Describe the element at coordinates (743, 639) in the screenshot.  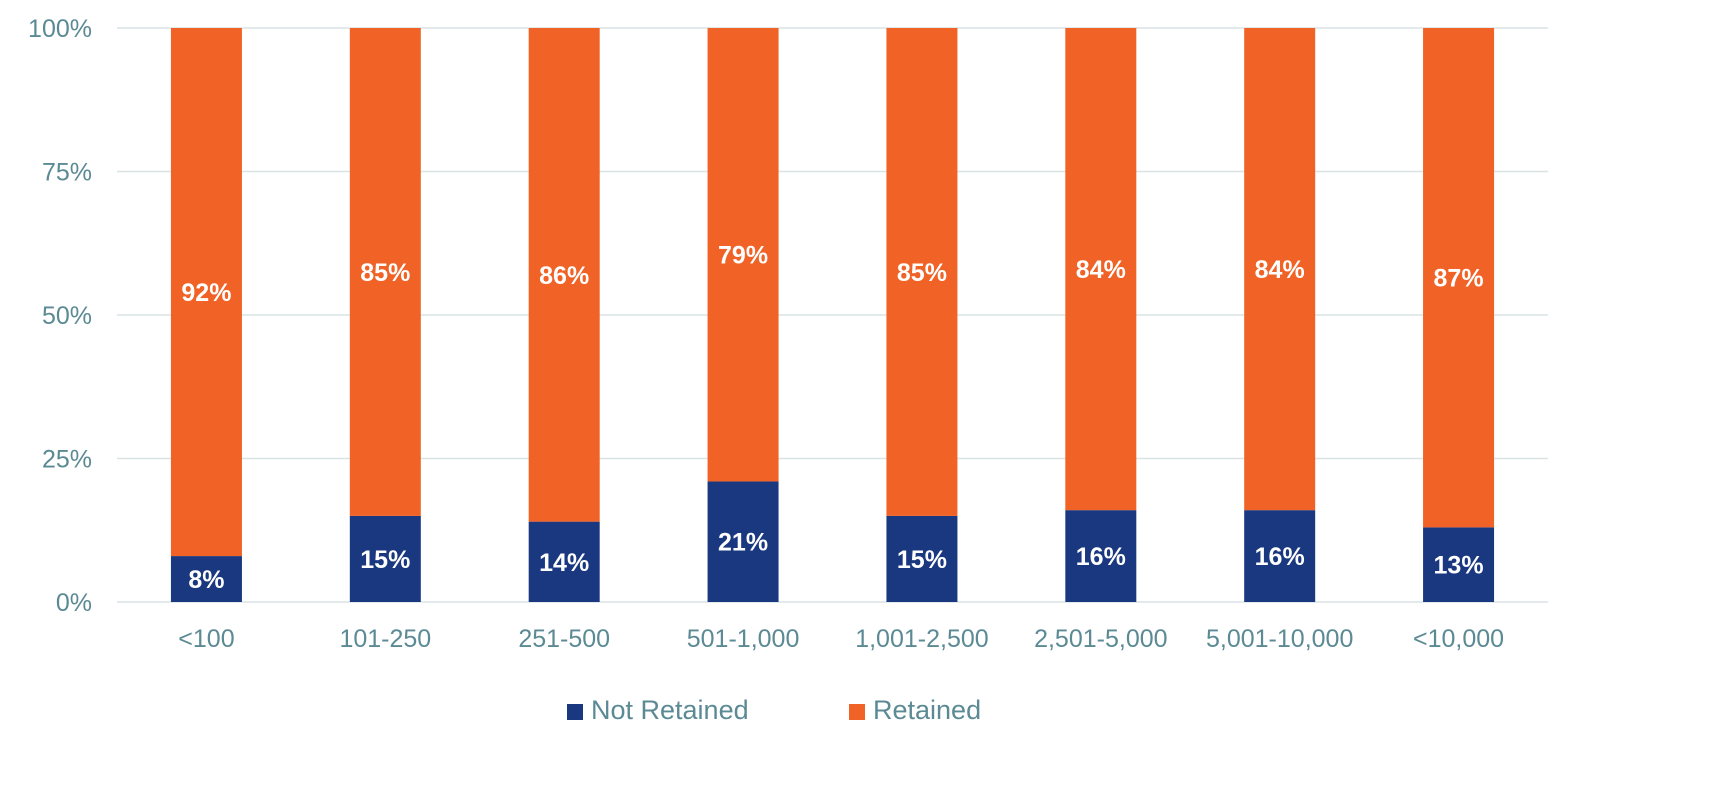
I see `x-tick-label: 501-1,000` at that location.